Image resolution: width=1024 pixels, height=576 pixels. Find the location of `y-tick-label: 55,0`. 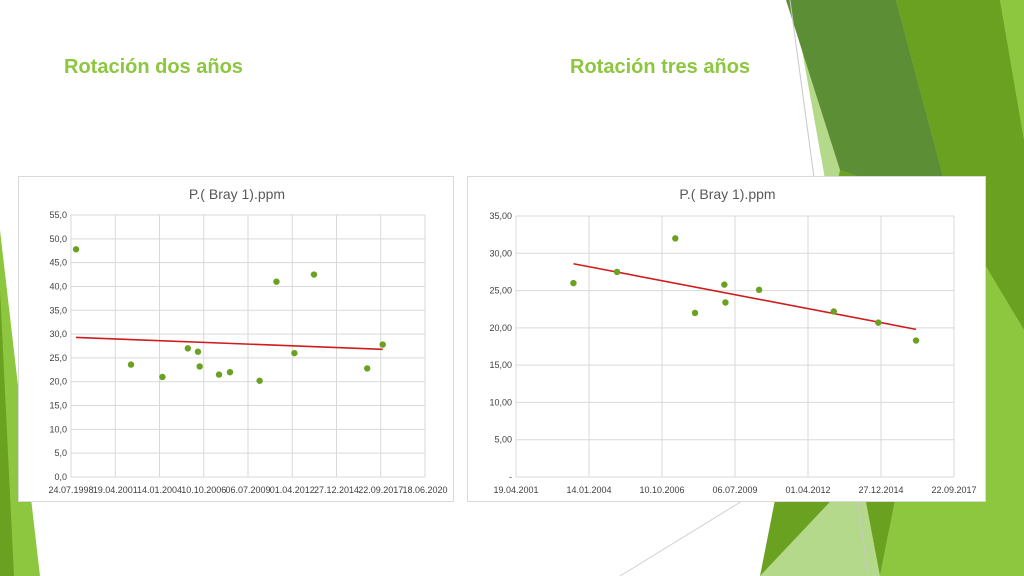

y-tick-label: 55,0 is located at coordinates (58, 215).